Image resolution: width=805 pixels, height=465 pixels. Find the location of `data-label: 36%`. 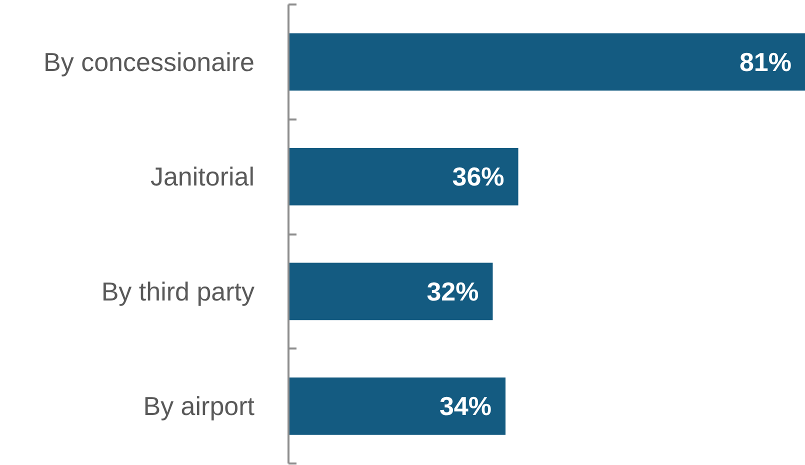

data-label: 36% is located at coordinates (478, 177).